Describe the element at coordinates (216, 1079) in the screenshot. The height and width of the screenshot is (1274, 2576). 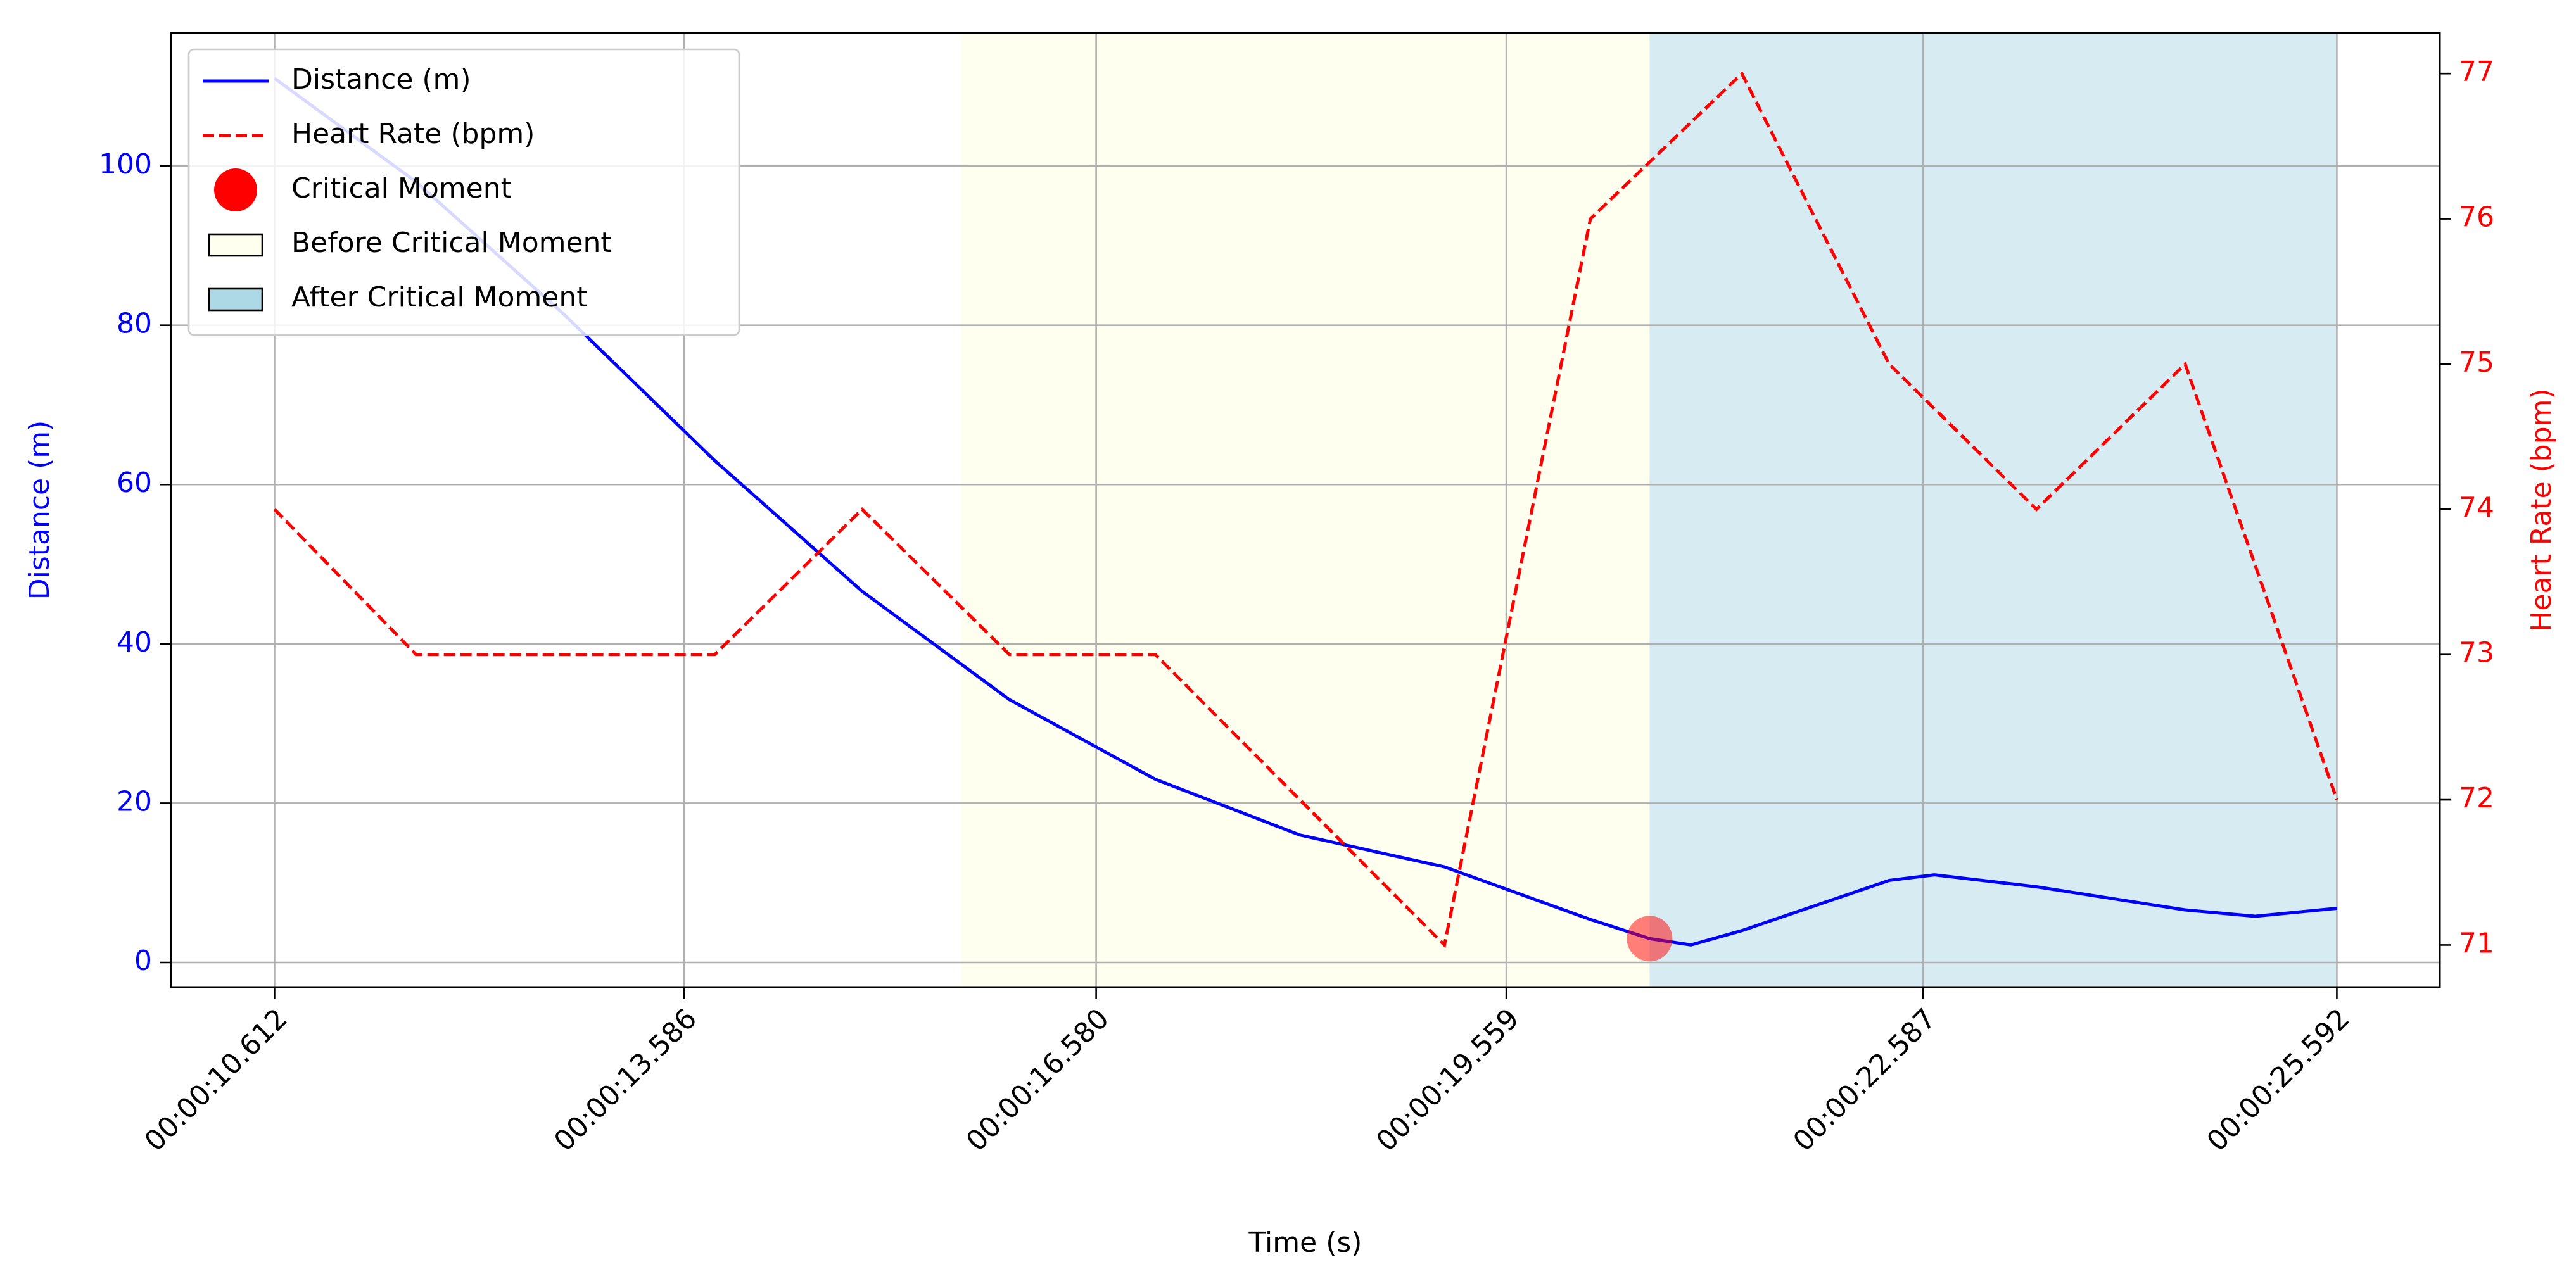
I see `x-tick-label: 00:00:10.612` at that location.